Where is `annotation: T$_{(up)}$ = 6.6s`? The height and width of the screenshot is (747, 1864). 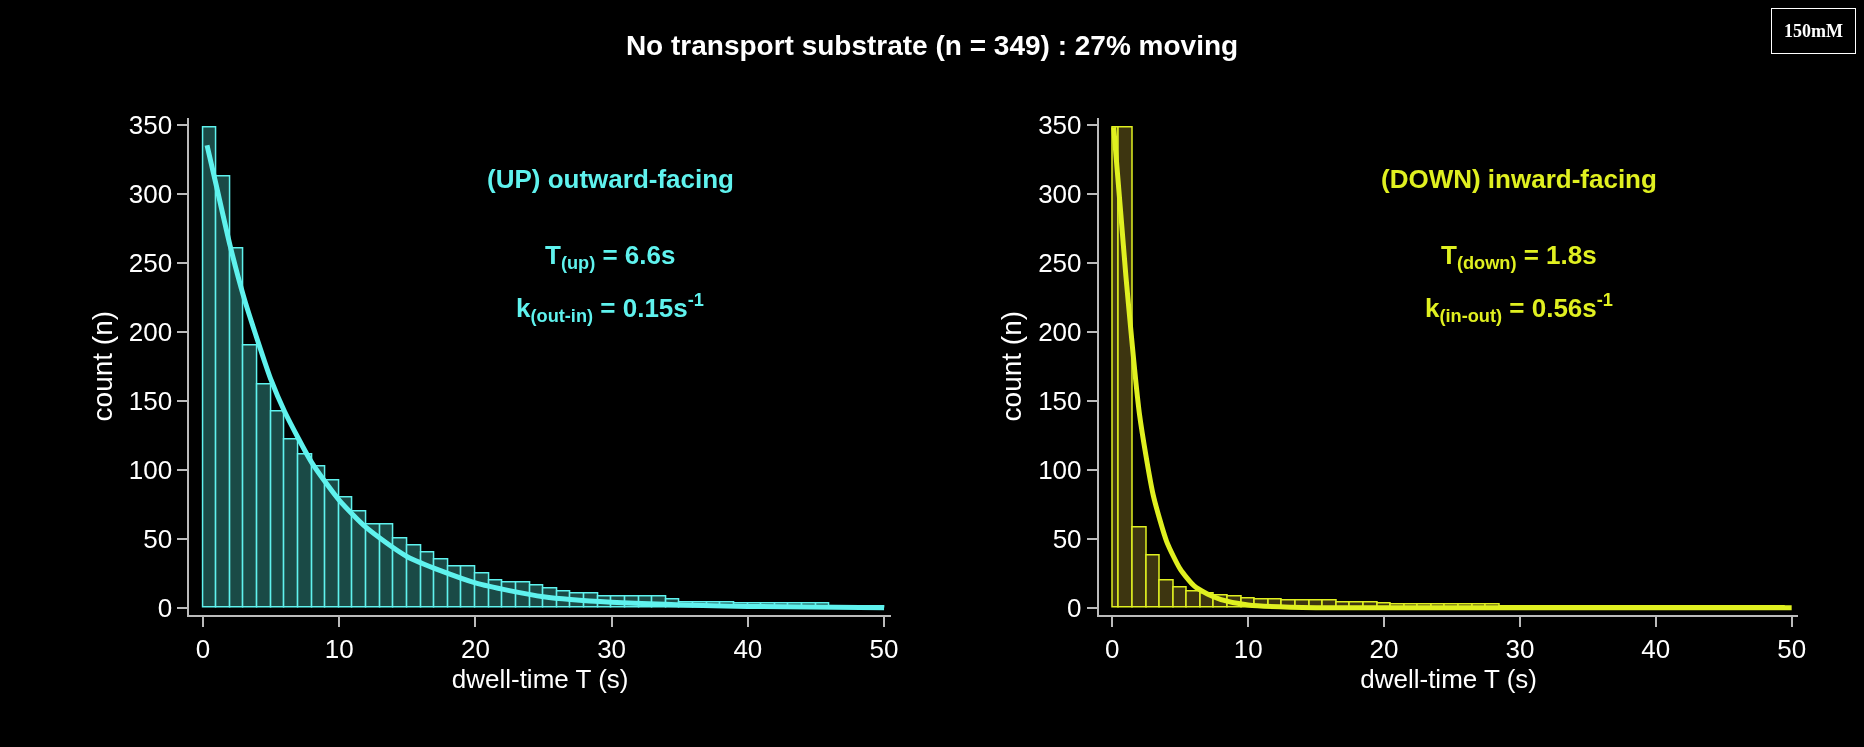
annotation: T$_{(up)}$ = 6.6s is located at coordinates (610, 257).